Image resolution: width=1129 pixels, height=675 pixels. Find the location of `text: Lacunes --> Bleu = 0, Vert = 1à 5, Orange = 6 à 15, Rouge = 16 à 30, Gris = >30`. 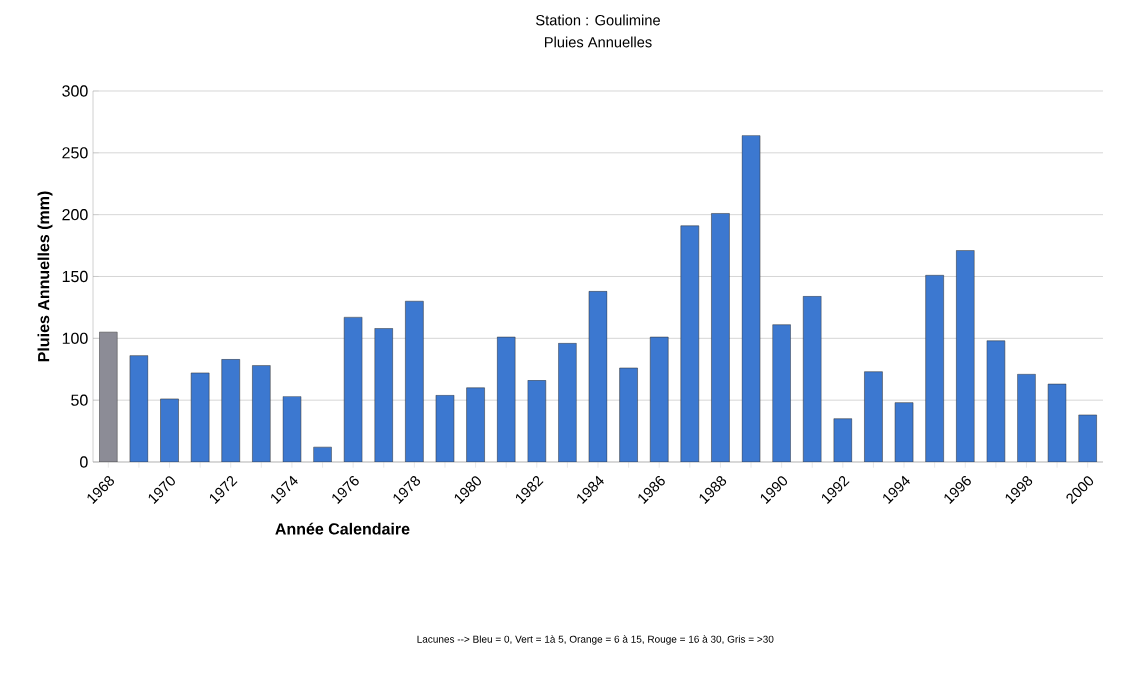

text: Lacunes --> Bleu = 0, Vert = 1à 5, Orange = 6 à 15, Rouge = 16 à 30, Gris = >30 is located at coordinates (595, 640).